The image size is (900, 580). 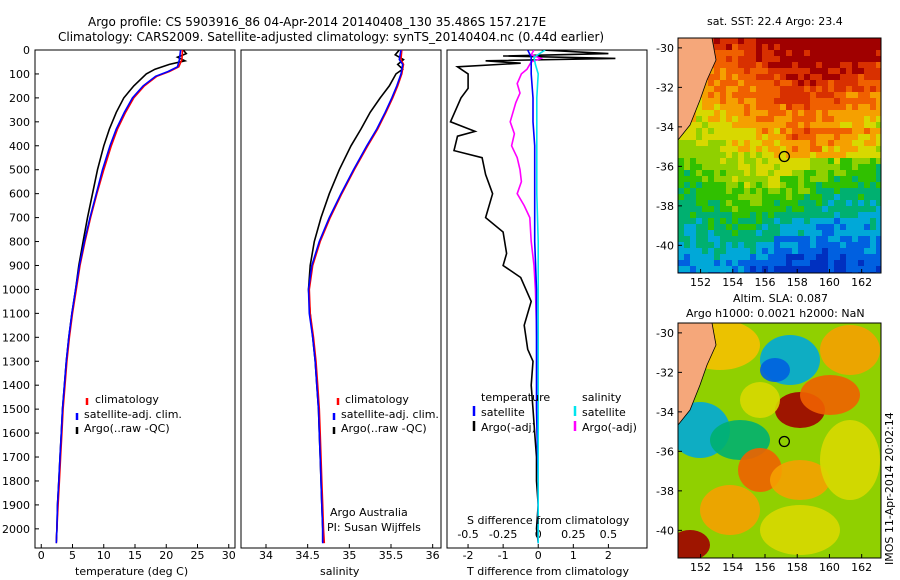 What do you see at coordinates (861, 282) in the screenshot?
I see `map-x-tick-label: 162` at bounding box center [861, 282].